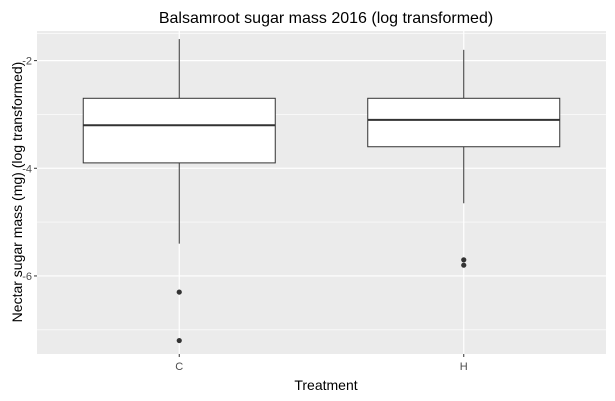 This screenshot has height=401, width=615. I want to click on y-axis-title: Nectar sugar mass (mg) (log transformed), so click(17, 192).